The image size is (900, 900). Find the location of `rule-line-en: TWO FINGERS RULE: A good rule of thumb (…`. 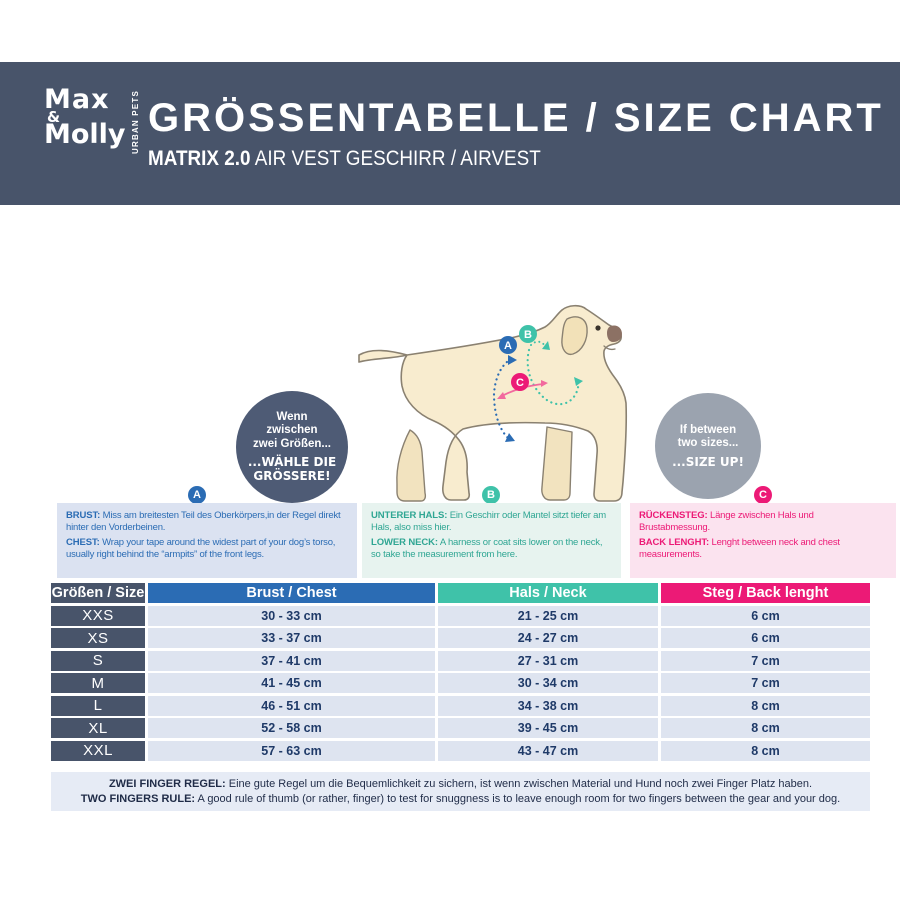

rule-line-en: TWO FINGERS RULE: A good rule of thumb (… is located at coordinates (460, 799).